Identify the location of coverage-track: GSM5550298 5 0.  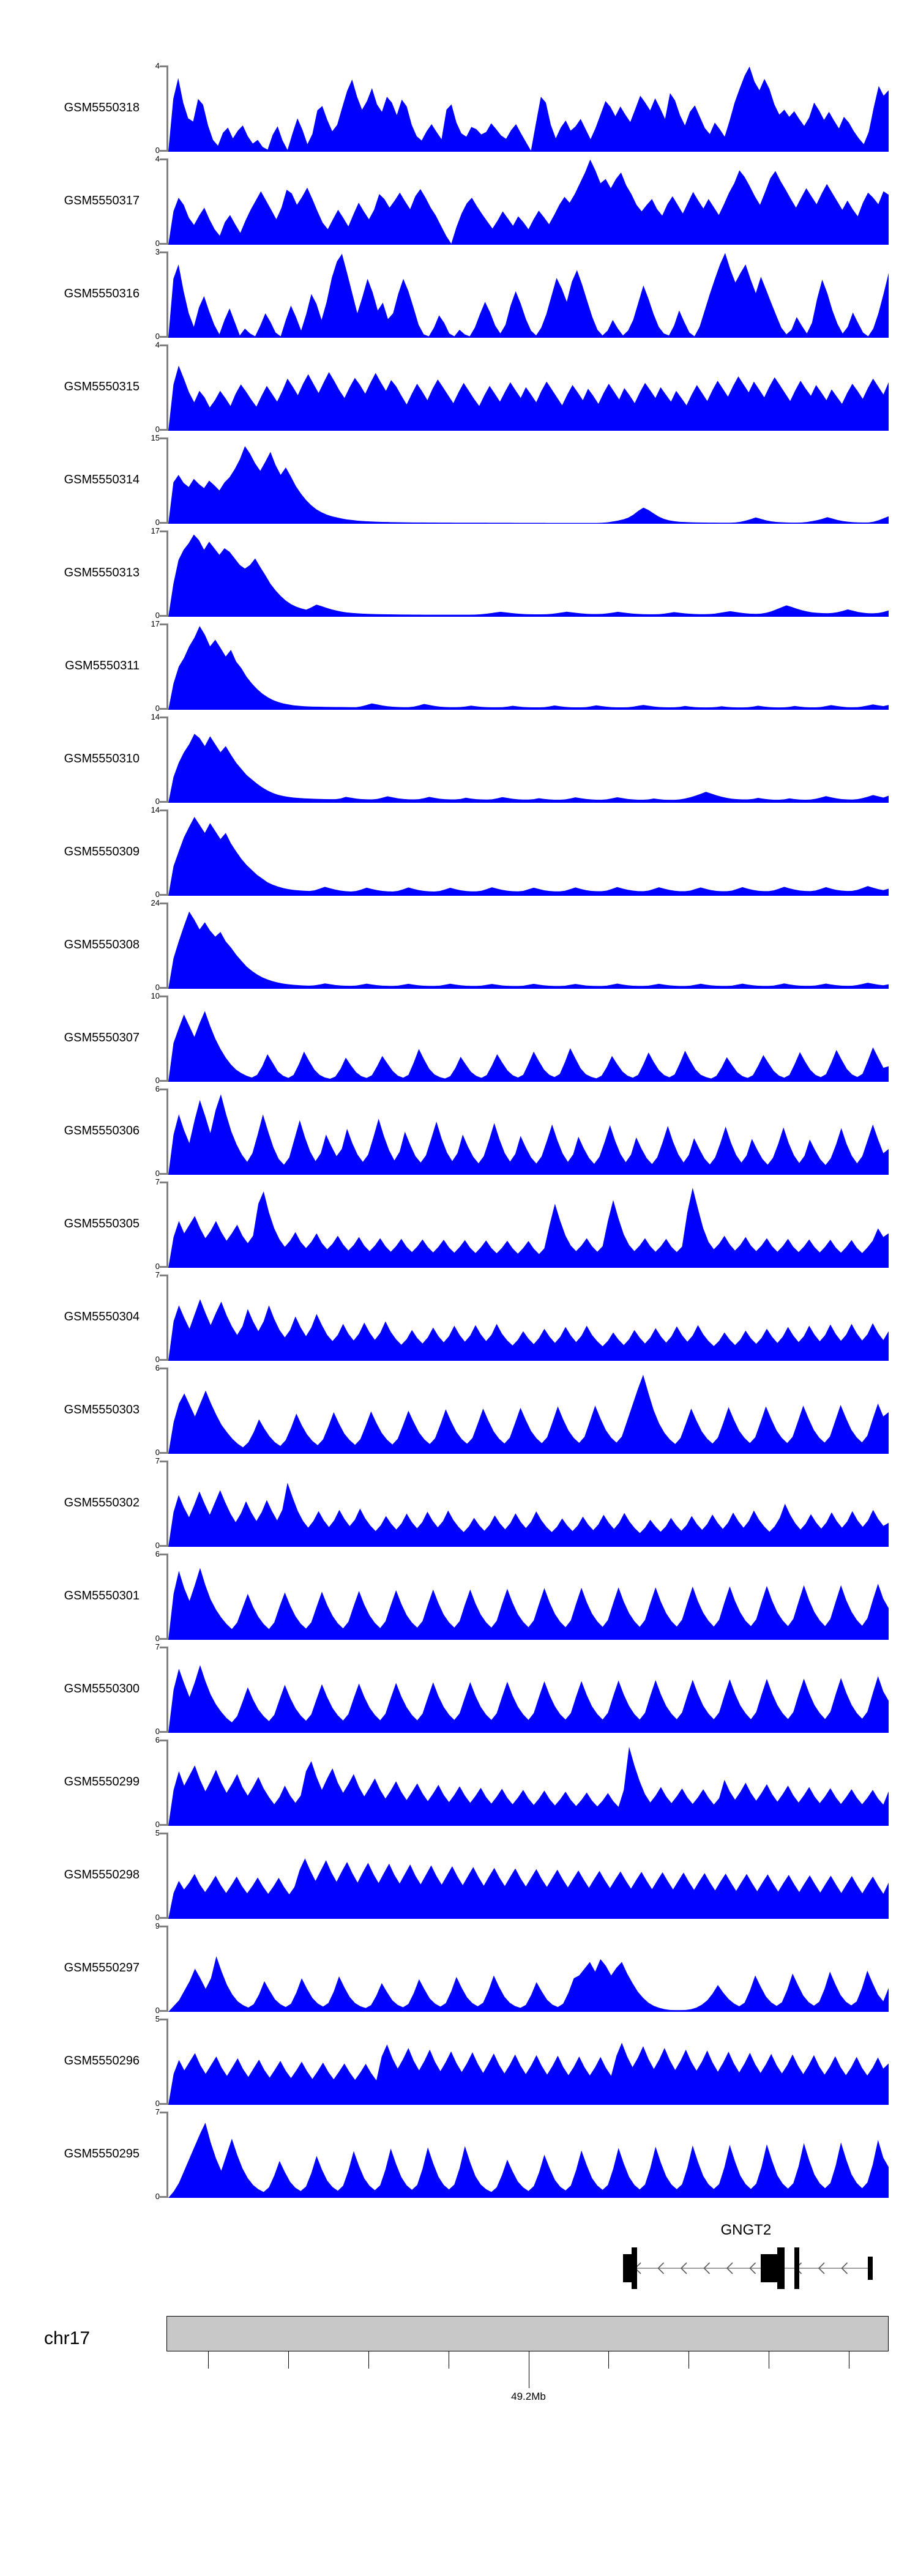
(459, 1875).